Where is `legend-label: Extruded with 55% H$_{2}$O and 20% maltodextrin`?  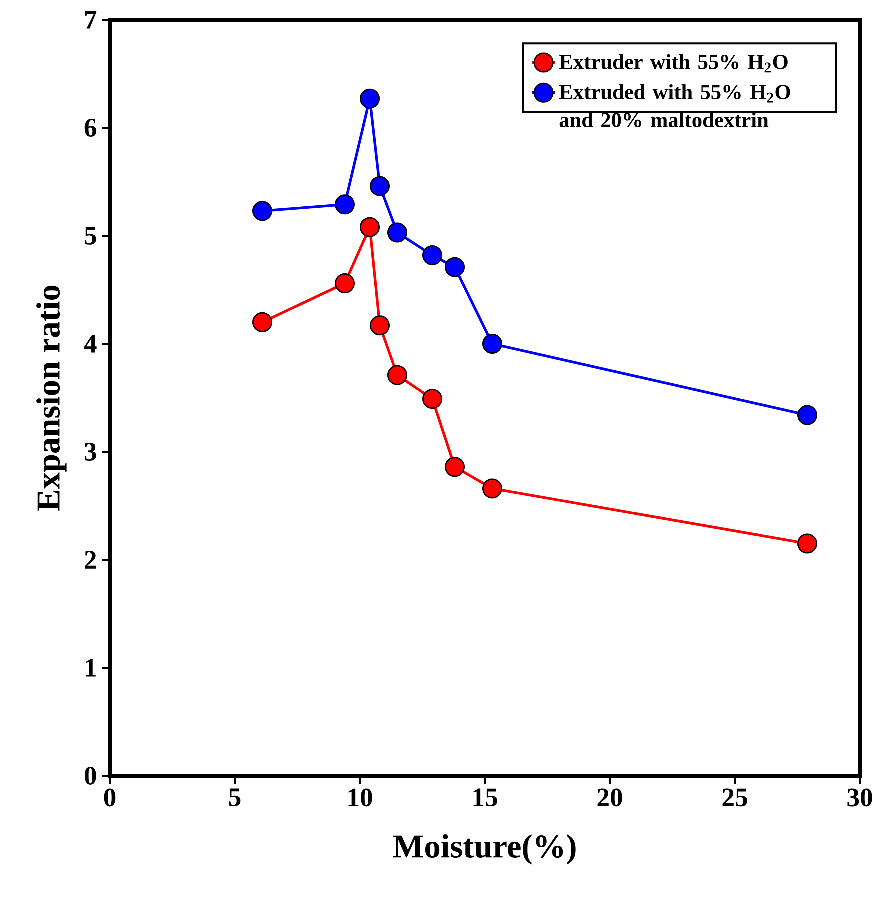 legend-label: Extruded with 55% H$_{2}$O and 20% maltodextrin is located at coordinates (675, 106).